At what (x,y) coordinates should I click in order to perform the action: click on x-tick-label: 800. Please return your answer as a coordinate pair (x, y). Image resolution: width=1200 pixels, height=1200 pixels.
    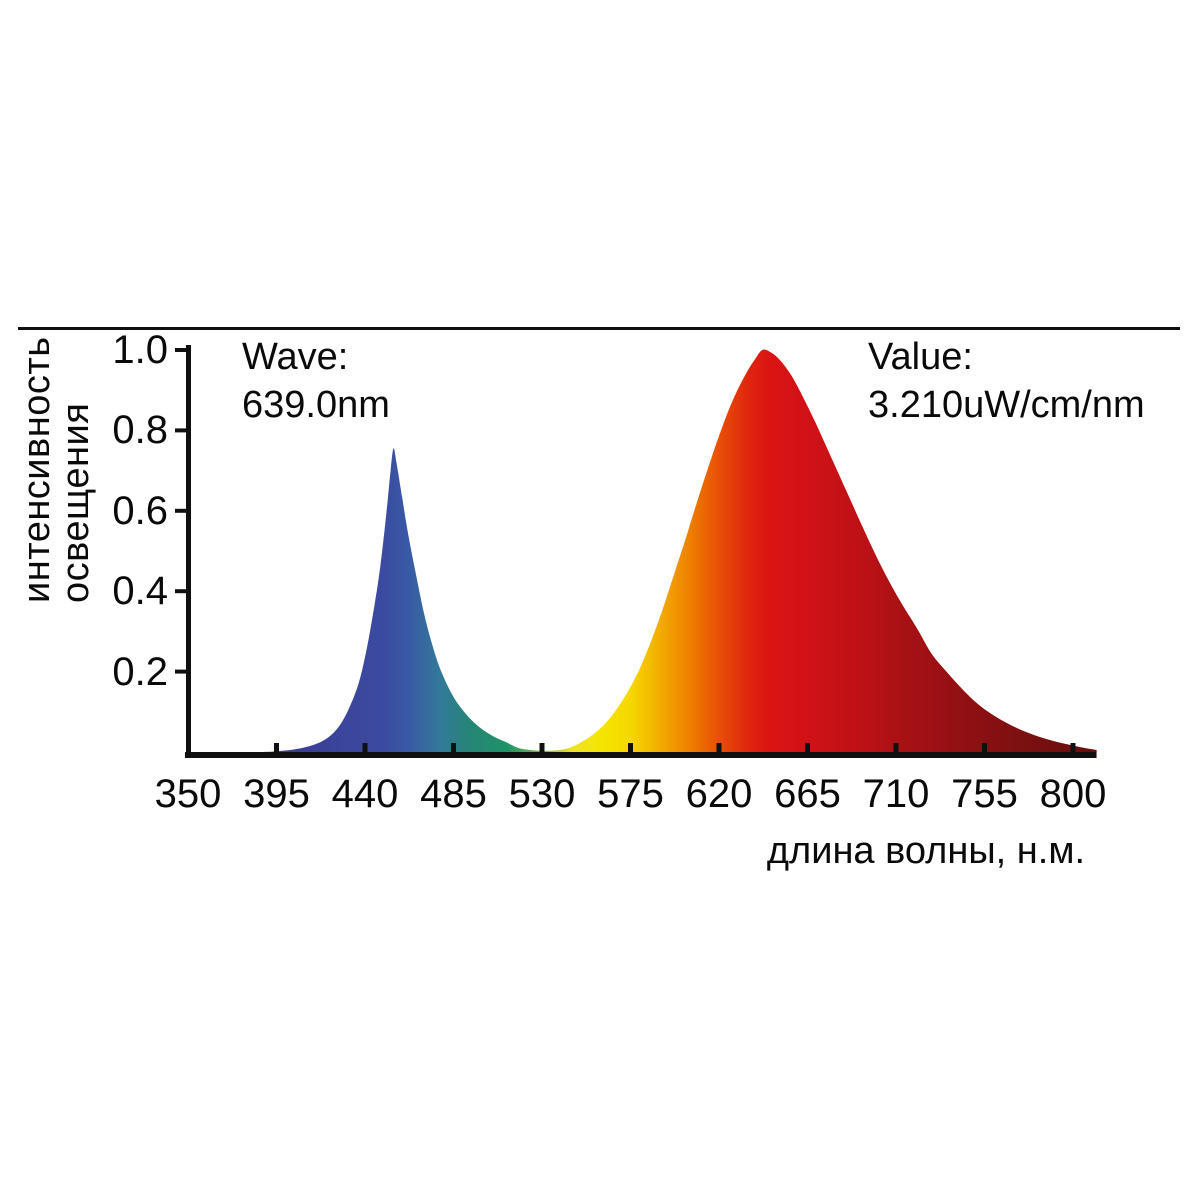
    Looking at the image, I should click on (1073, 794).